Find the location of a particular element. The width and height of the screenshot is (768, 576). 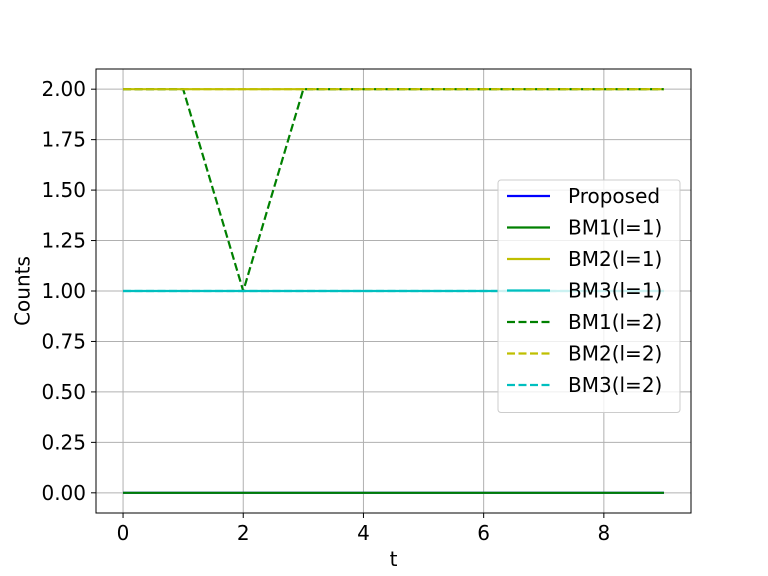

x-tick-label: 4 is located at coordinates (363, 533).